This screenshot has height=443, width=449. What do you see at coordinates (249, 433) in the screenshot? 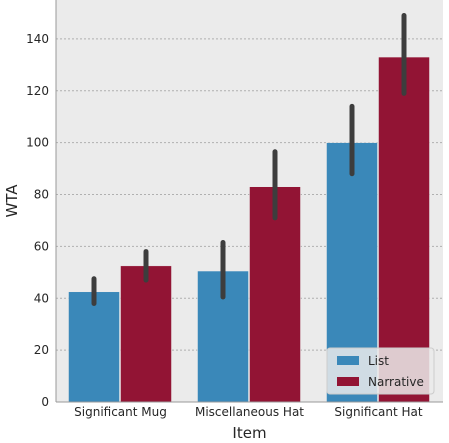
I see `x-axis-label: Item` at bounding box center [249, 433].